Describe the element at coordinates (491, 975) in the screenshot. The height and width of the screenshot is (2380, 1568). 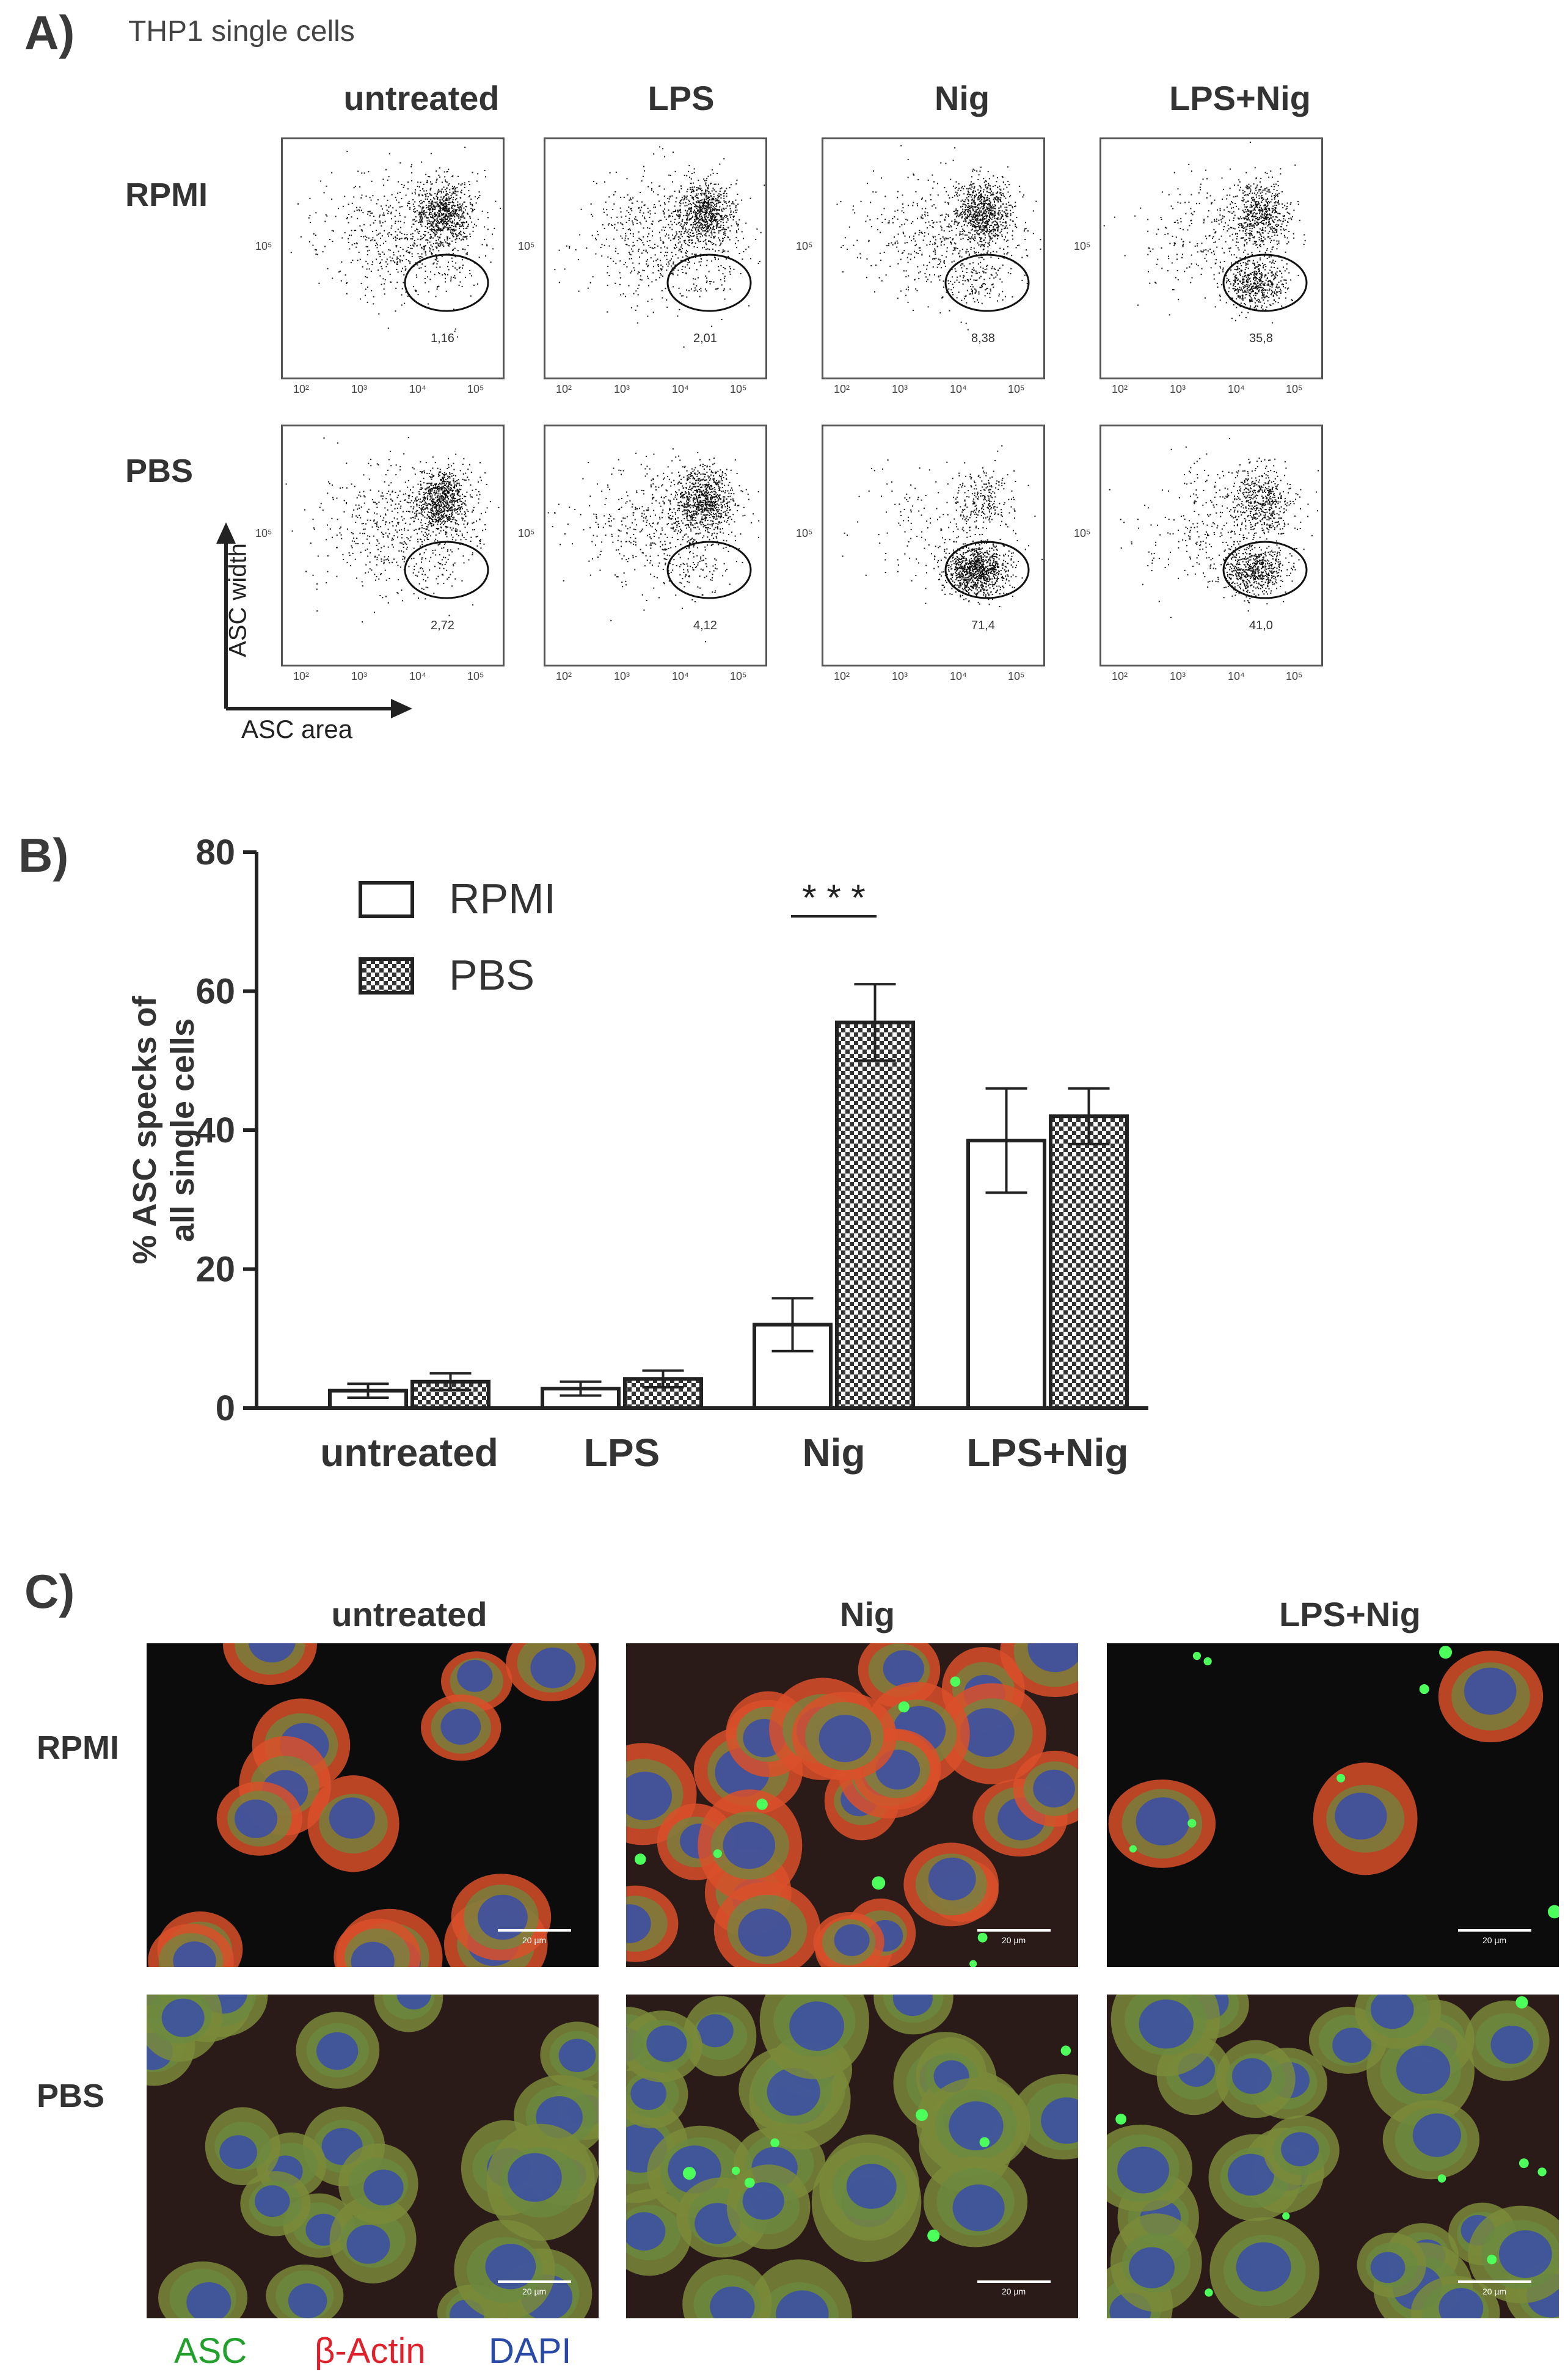
I see `legend-label-pbs: PBS` at that location.